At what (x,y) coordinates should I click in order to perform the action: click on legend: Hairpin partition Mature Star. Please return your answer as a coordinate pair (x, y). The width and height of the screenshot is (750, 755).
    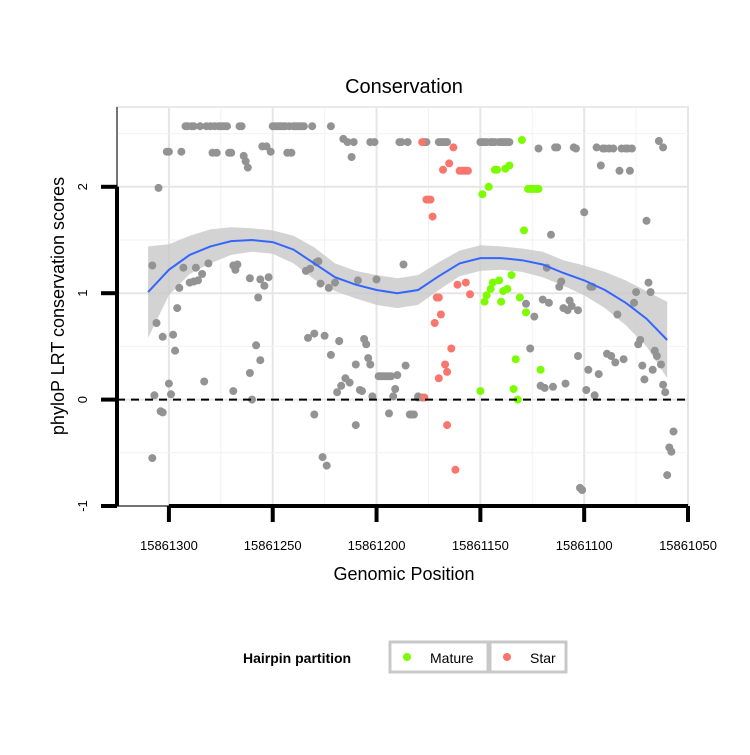
    Looking at the image, I should click on (405, 657).